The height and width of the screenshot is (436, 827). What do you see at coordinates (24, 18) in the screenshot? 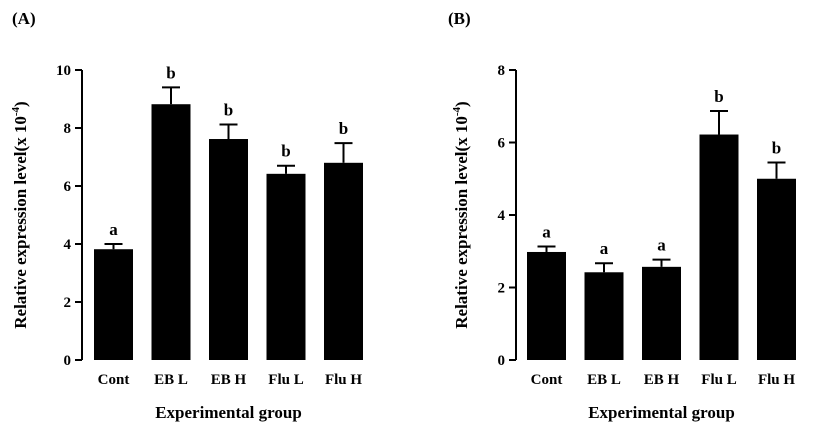
I see `panel-label: (A)` at bounding box center [24, 18].